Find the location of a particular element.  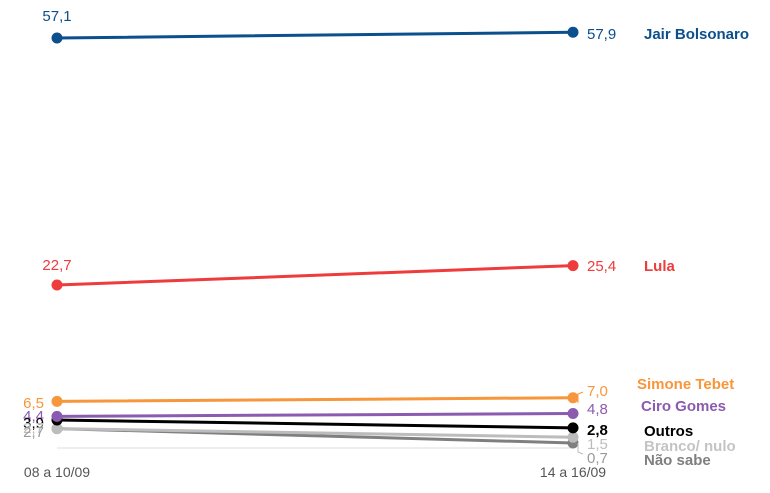

value-label-end-nao-sabe: 0,7 is located at coordinates (597, 458).